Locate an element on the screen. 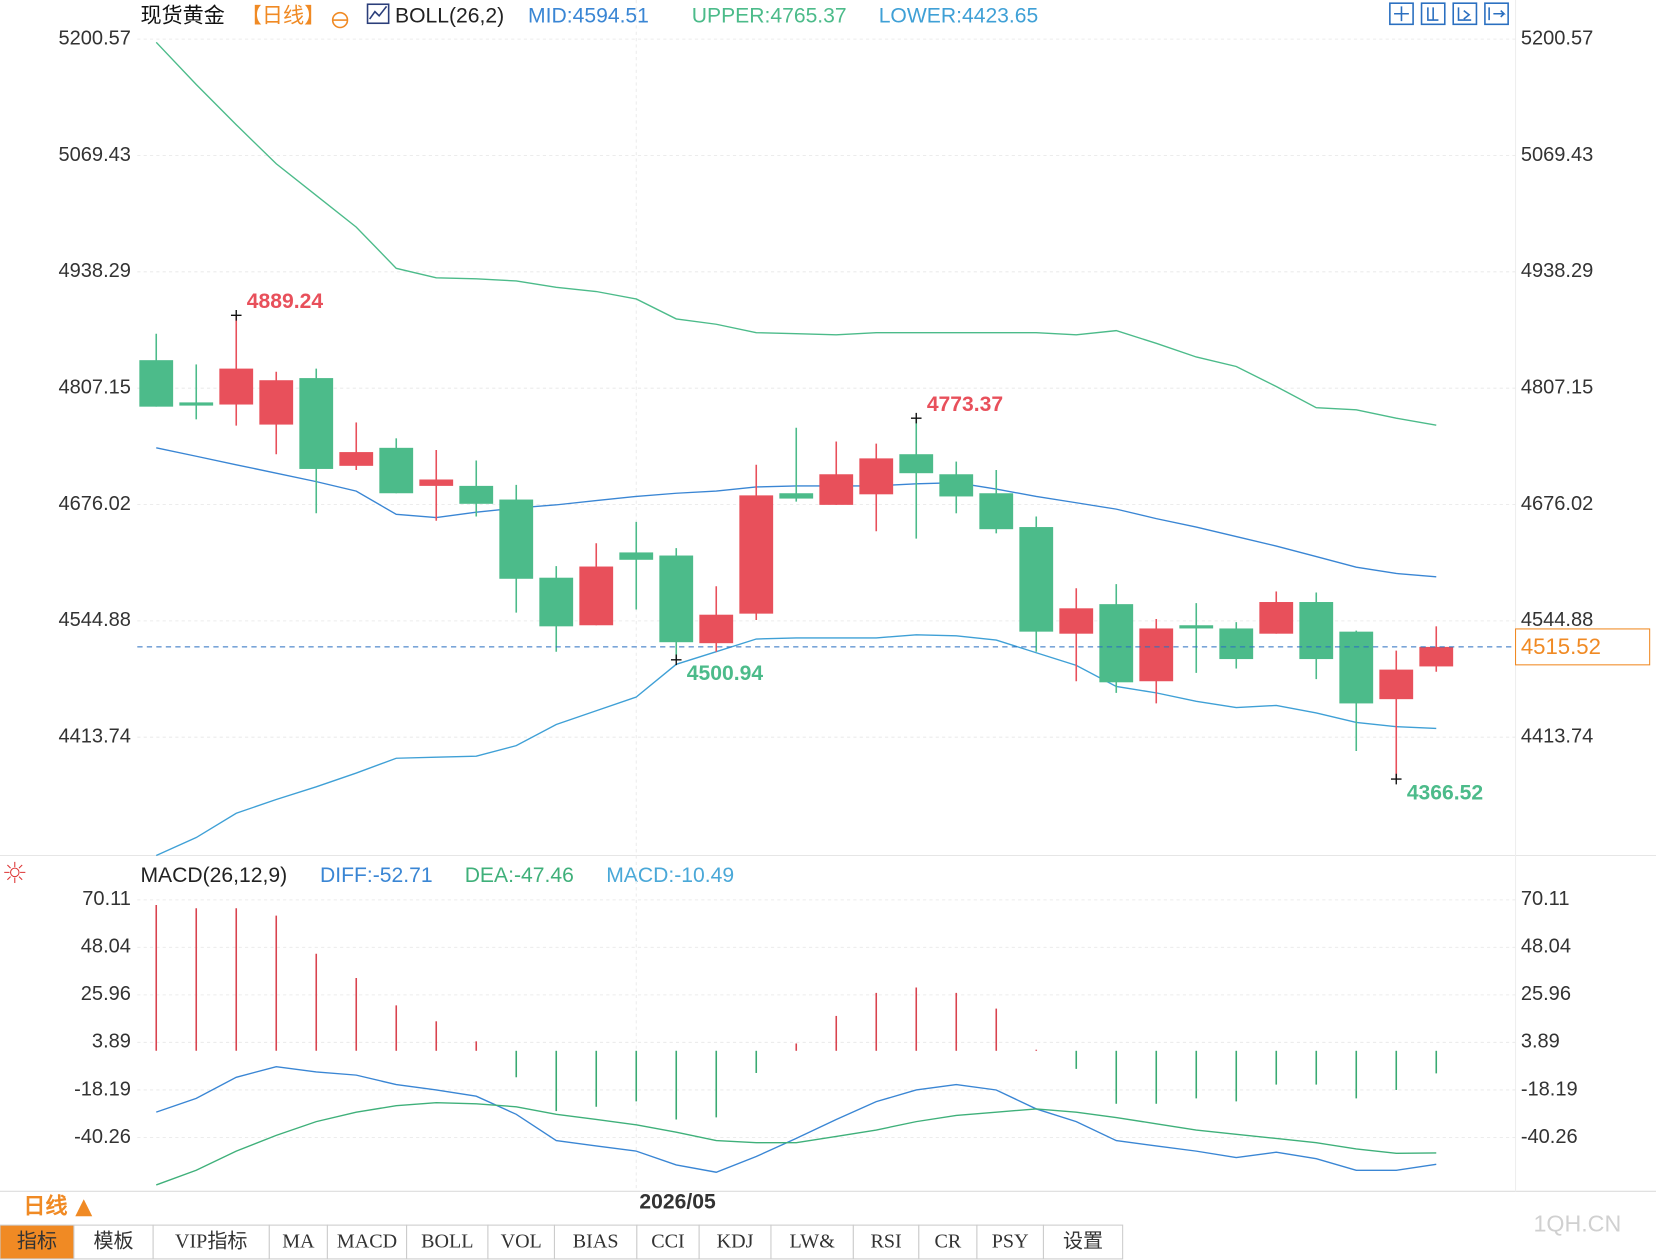 The height and width of the screenshot is (1260, 1656). tab-label: VOL is located at coordinates (521, 1242).